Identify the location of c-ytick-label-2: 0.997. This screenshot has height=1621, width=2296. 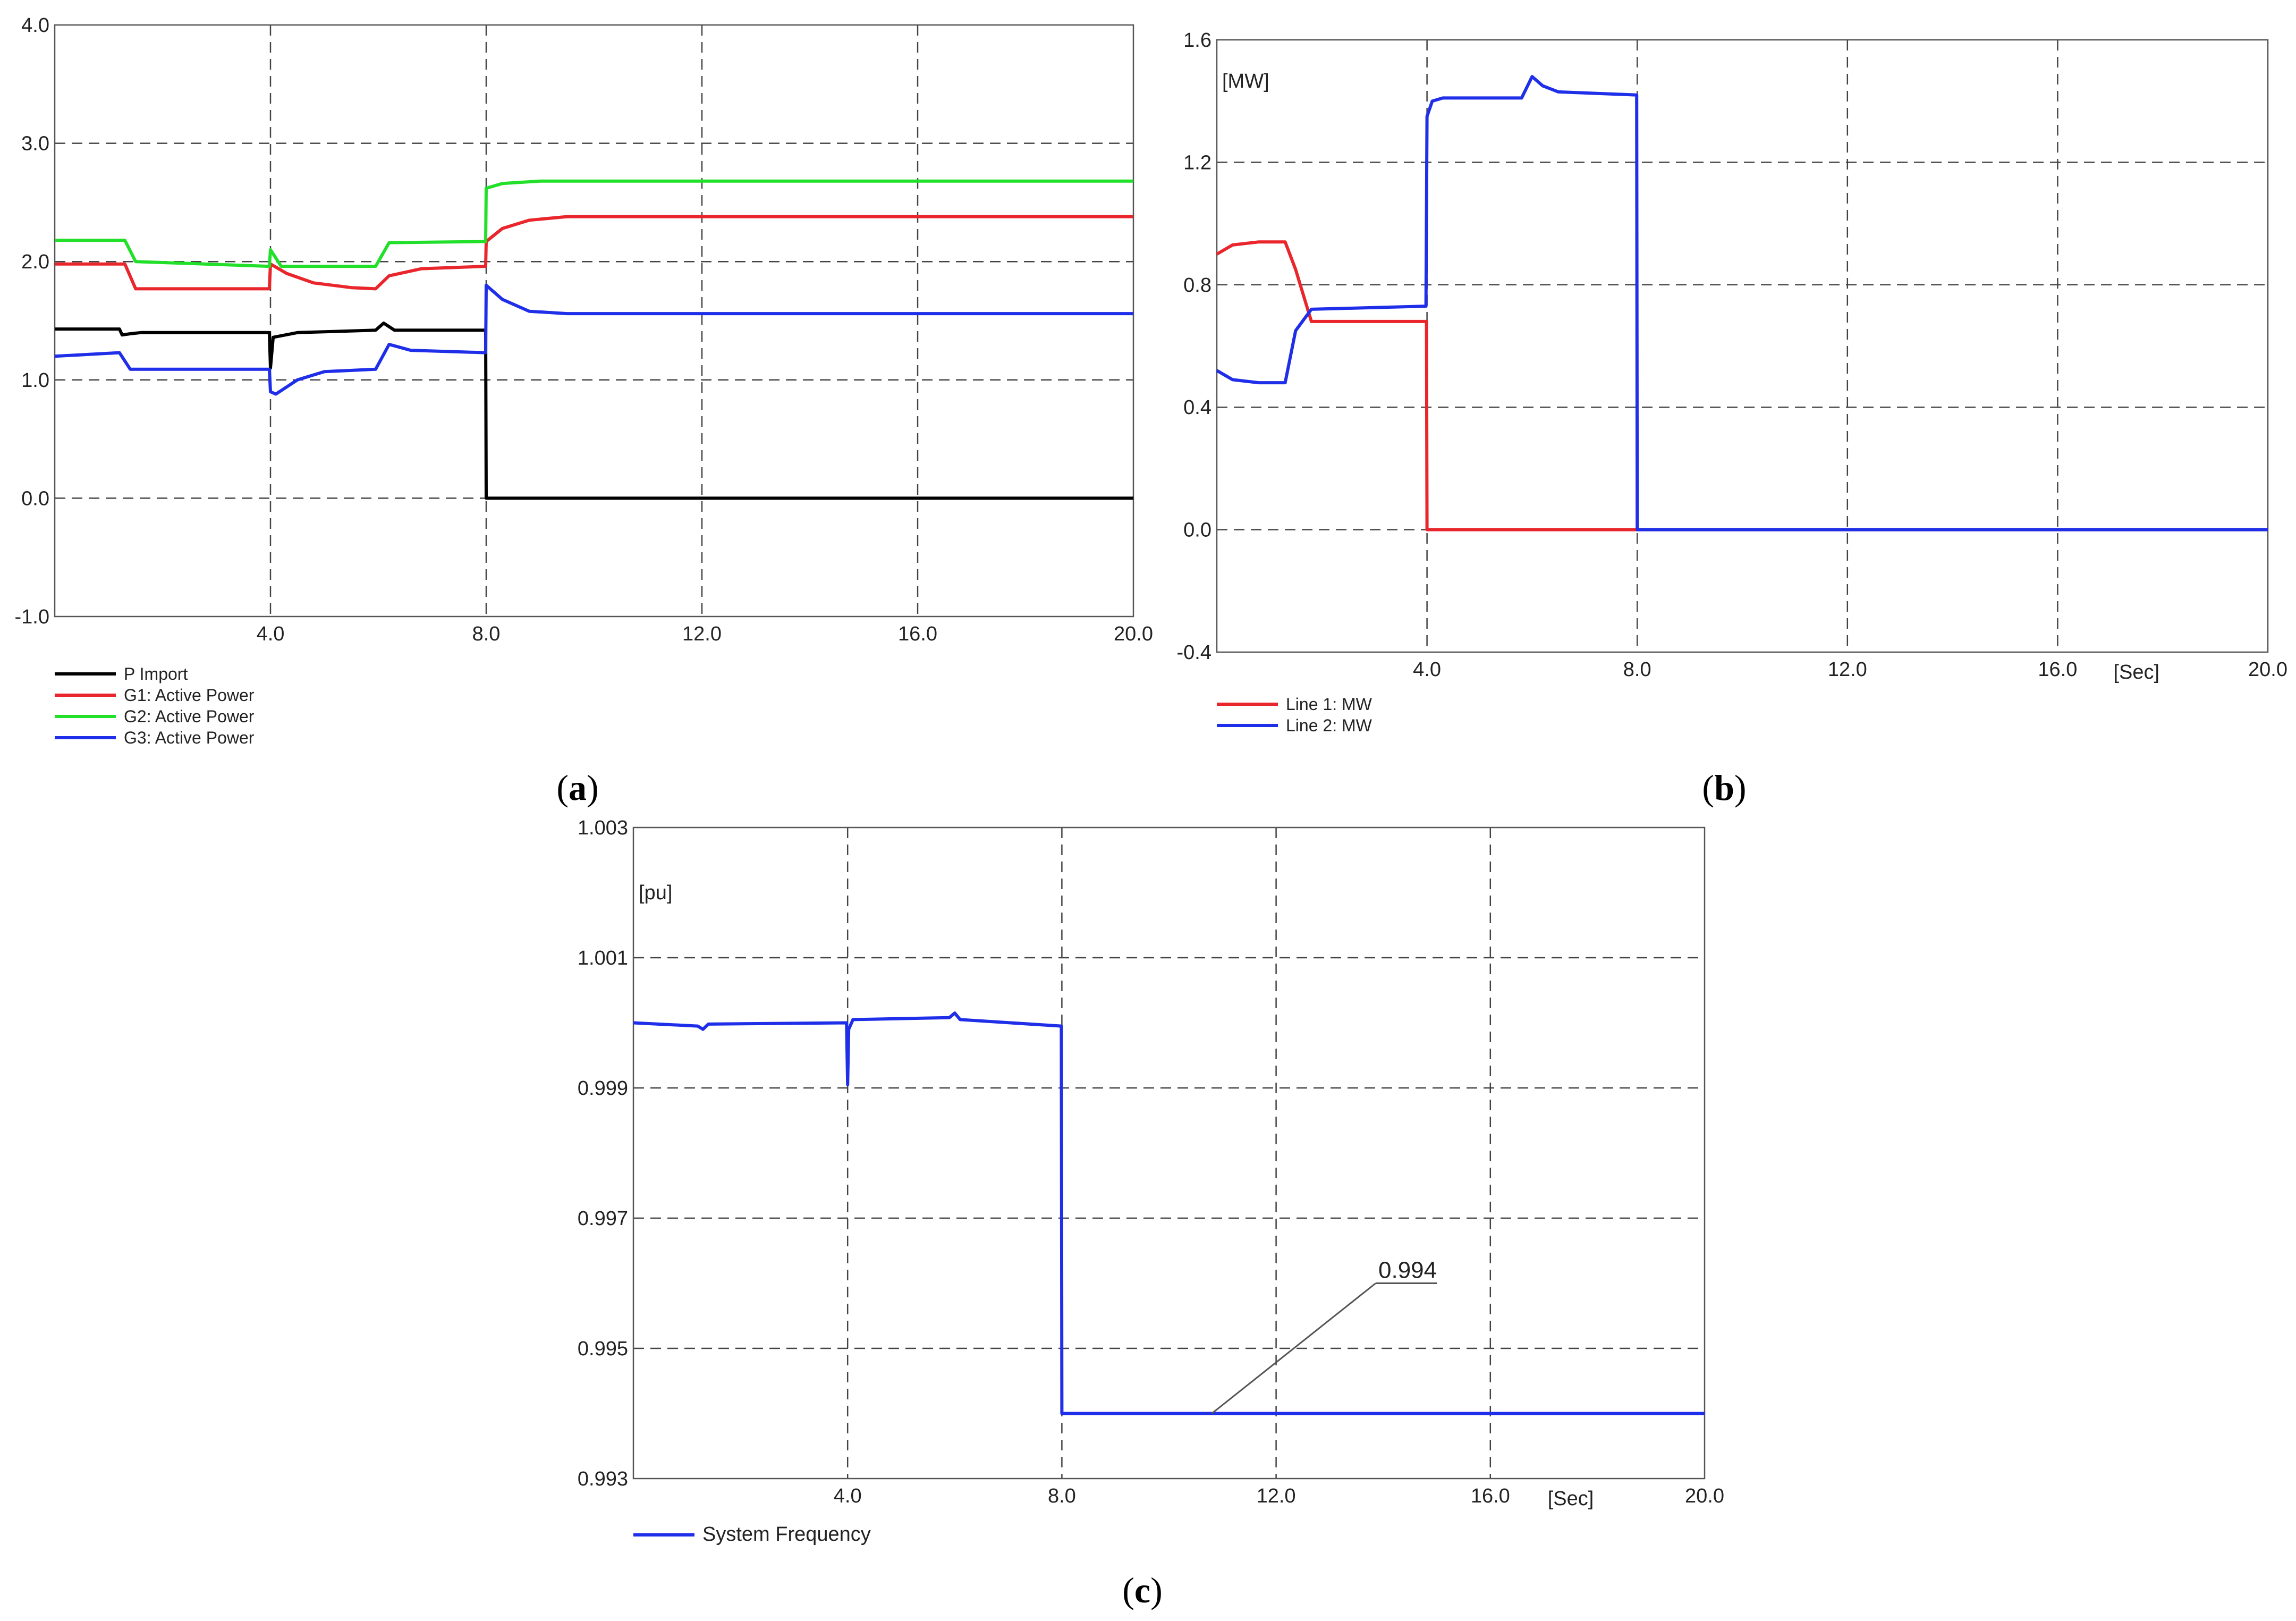
(603, 1219).